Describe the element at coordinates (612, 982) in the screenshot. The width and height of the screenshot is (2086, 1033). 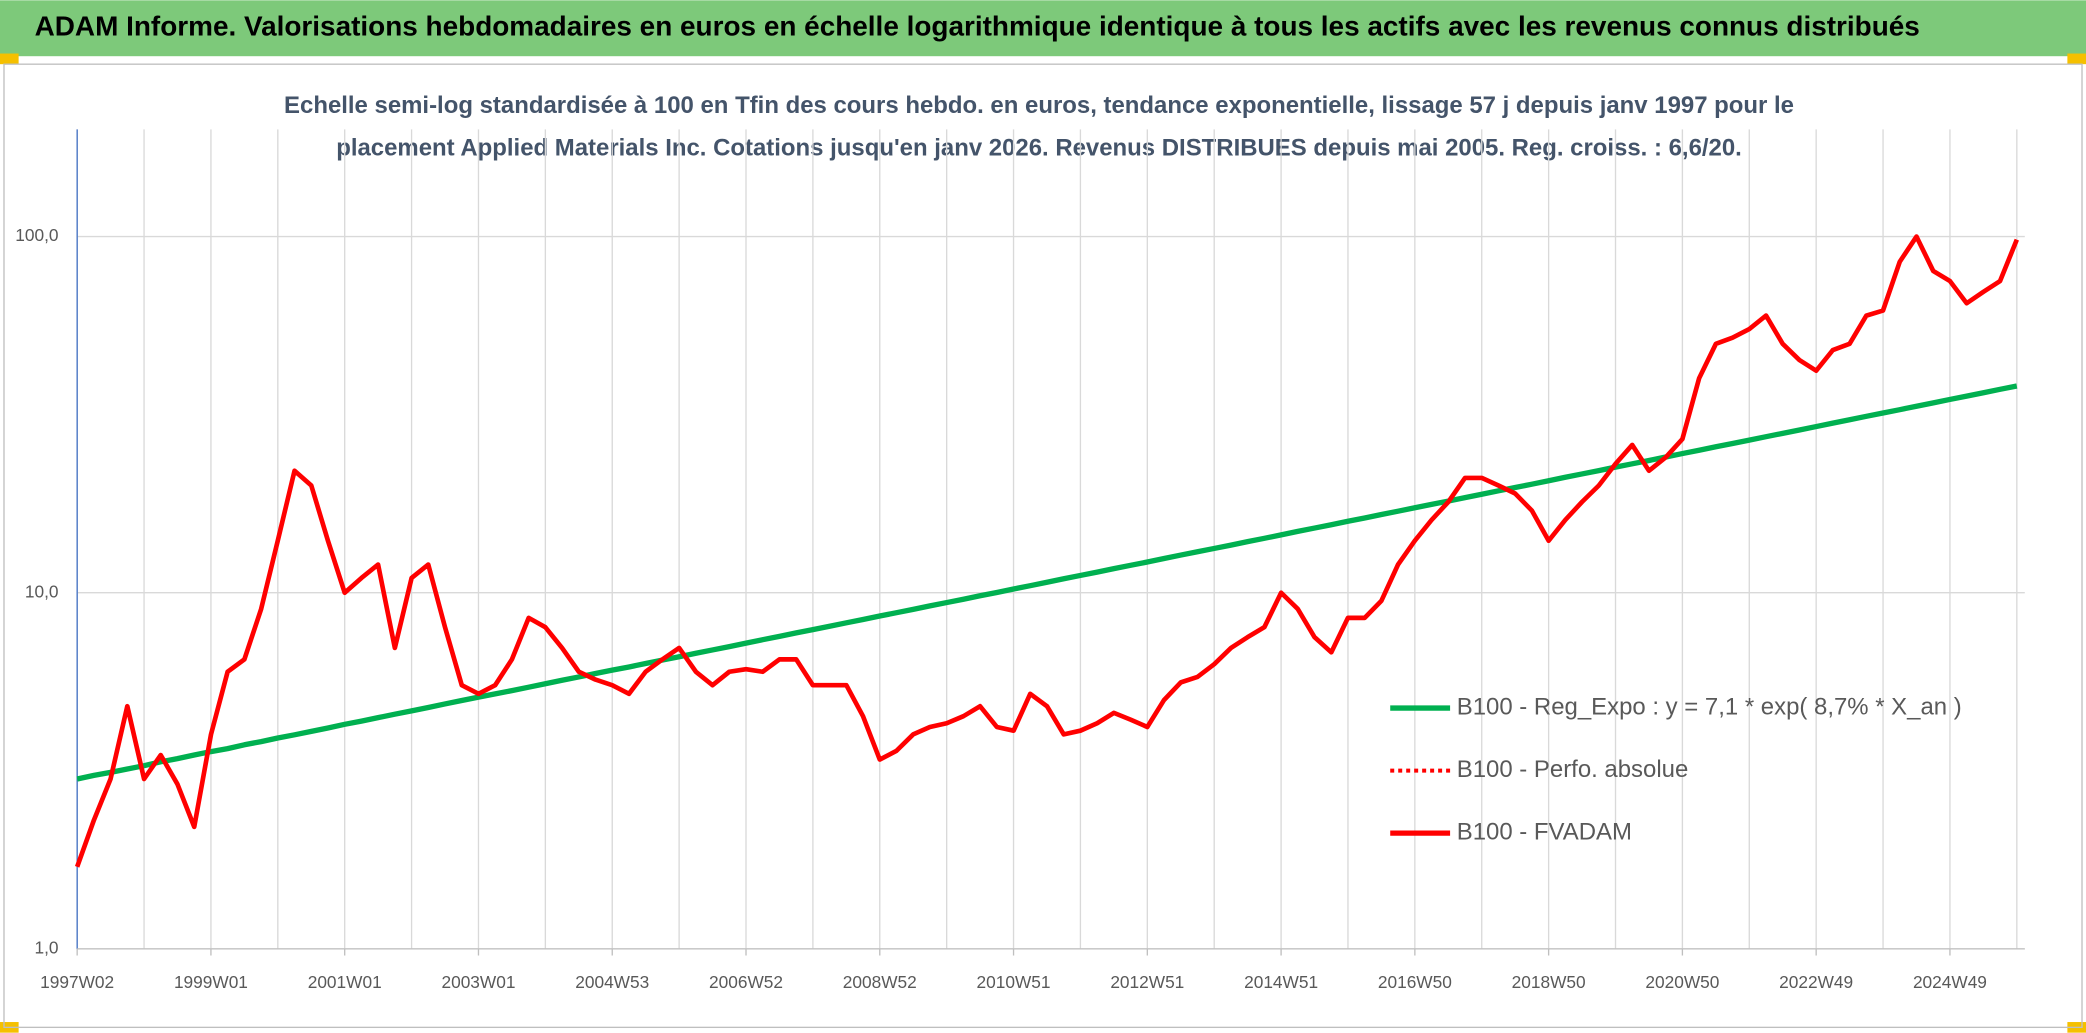
I see `x-tick-label: 2004W53` at that location.